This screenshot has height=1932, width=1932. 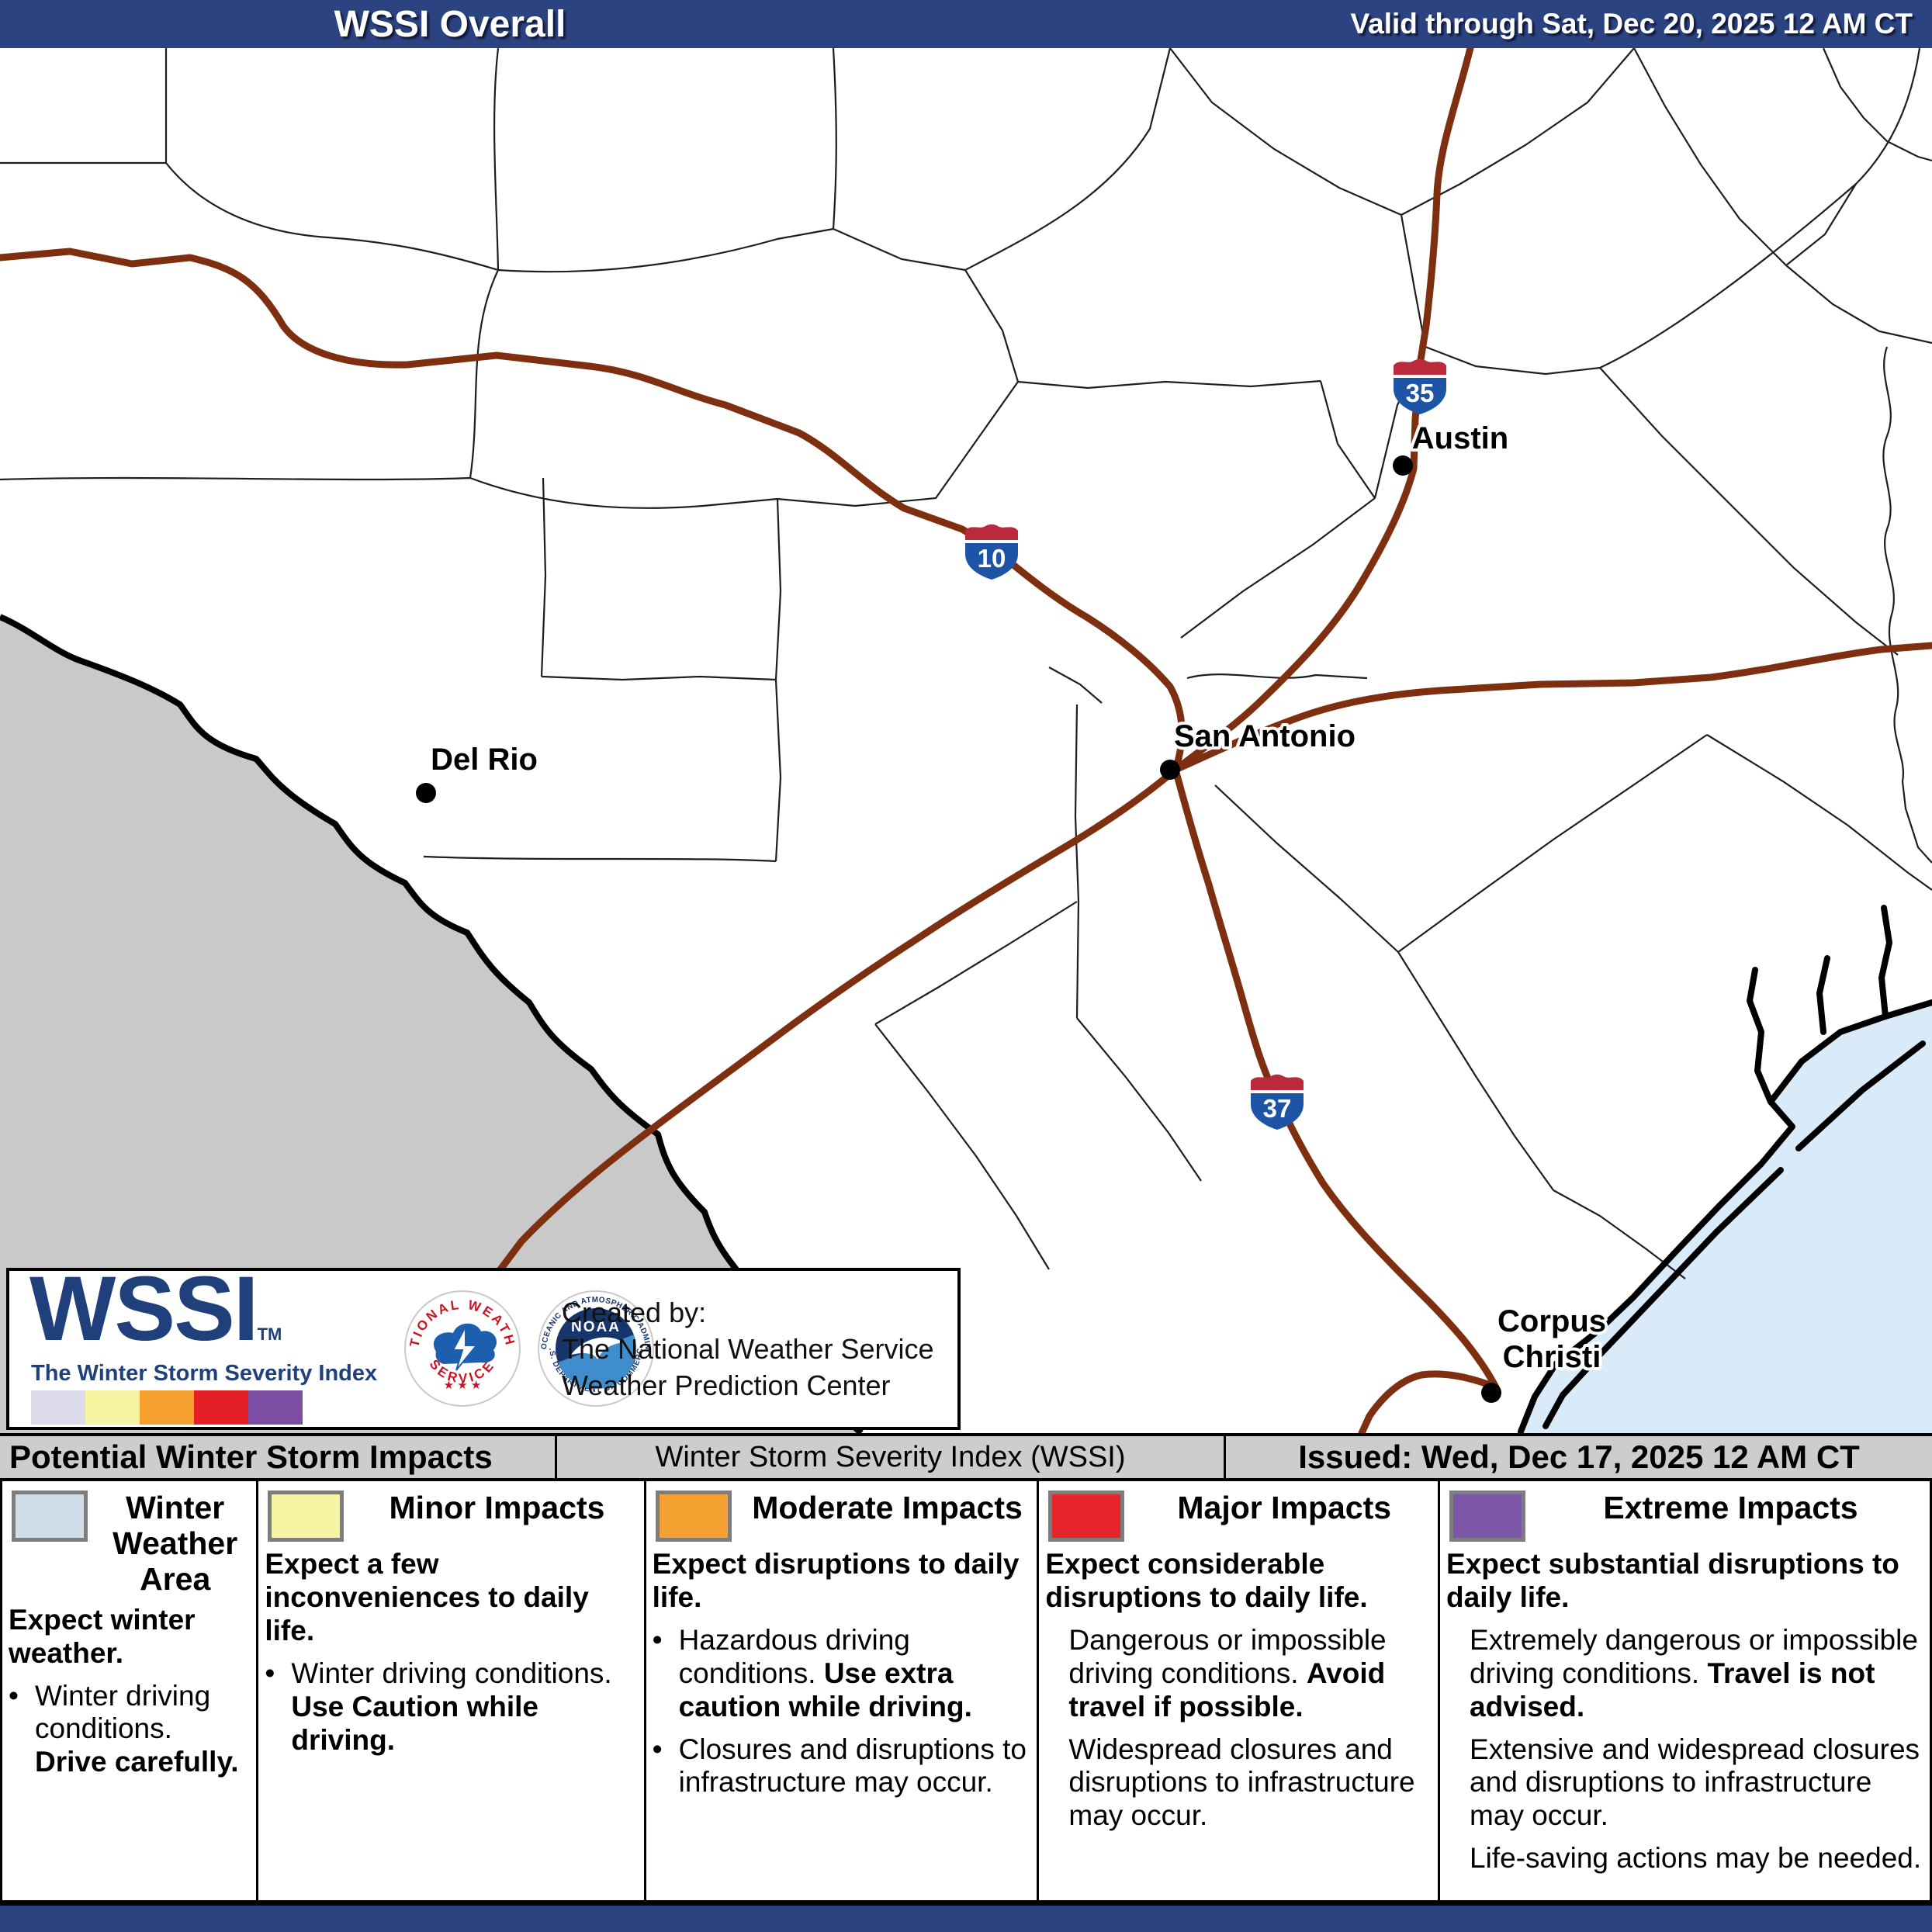 I want to click on city-label: Del Rio, so click(x=484, y=760).